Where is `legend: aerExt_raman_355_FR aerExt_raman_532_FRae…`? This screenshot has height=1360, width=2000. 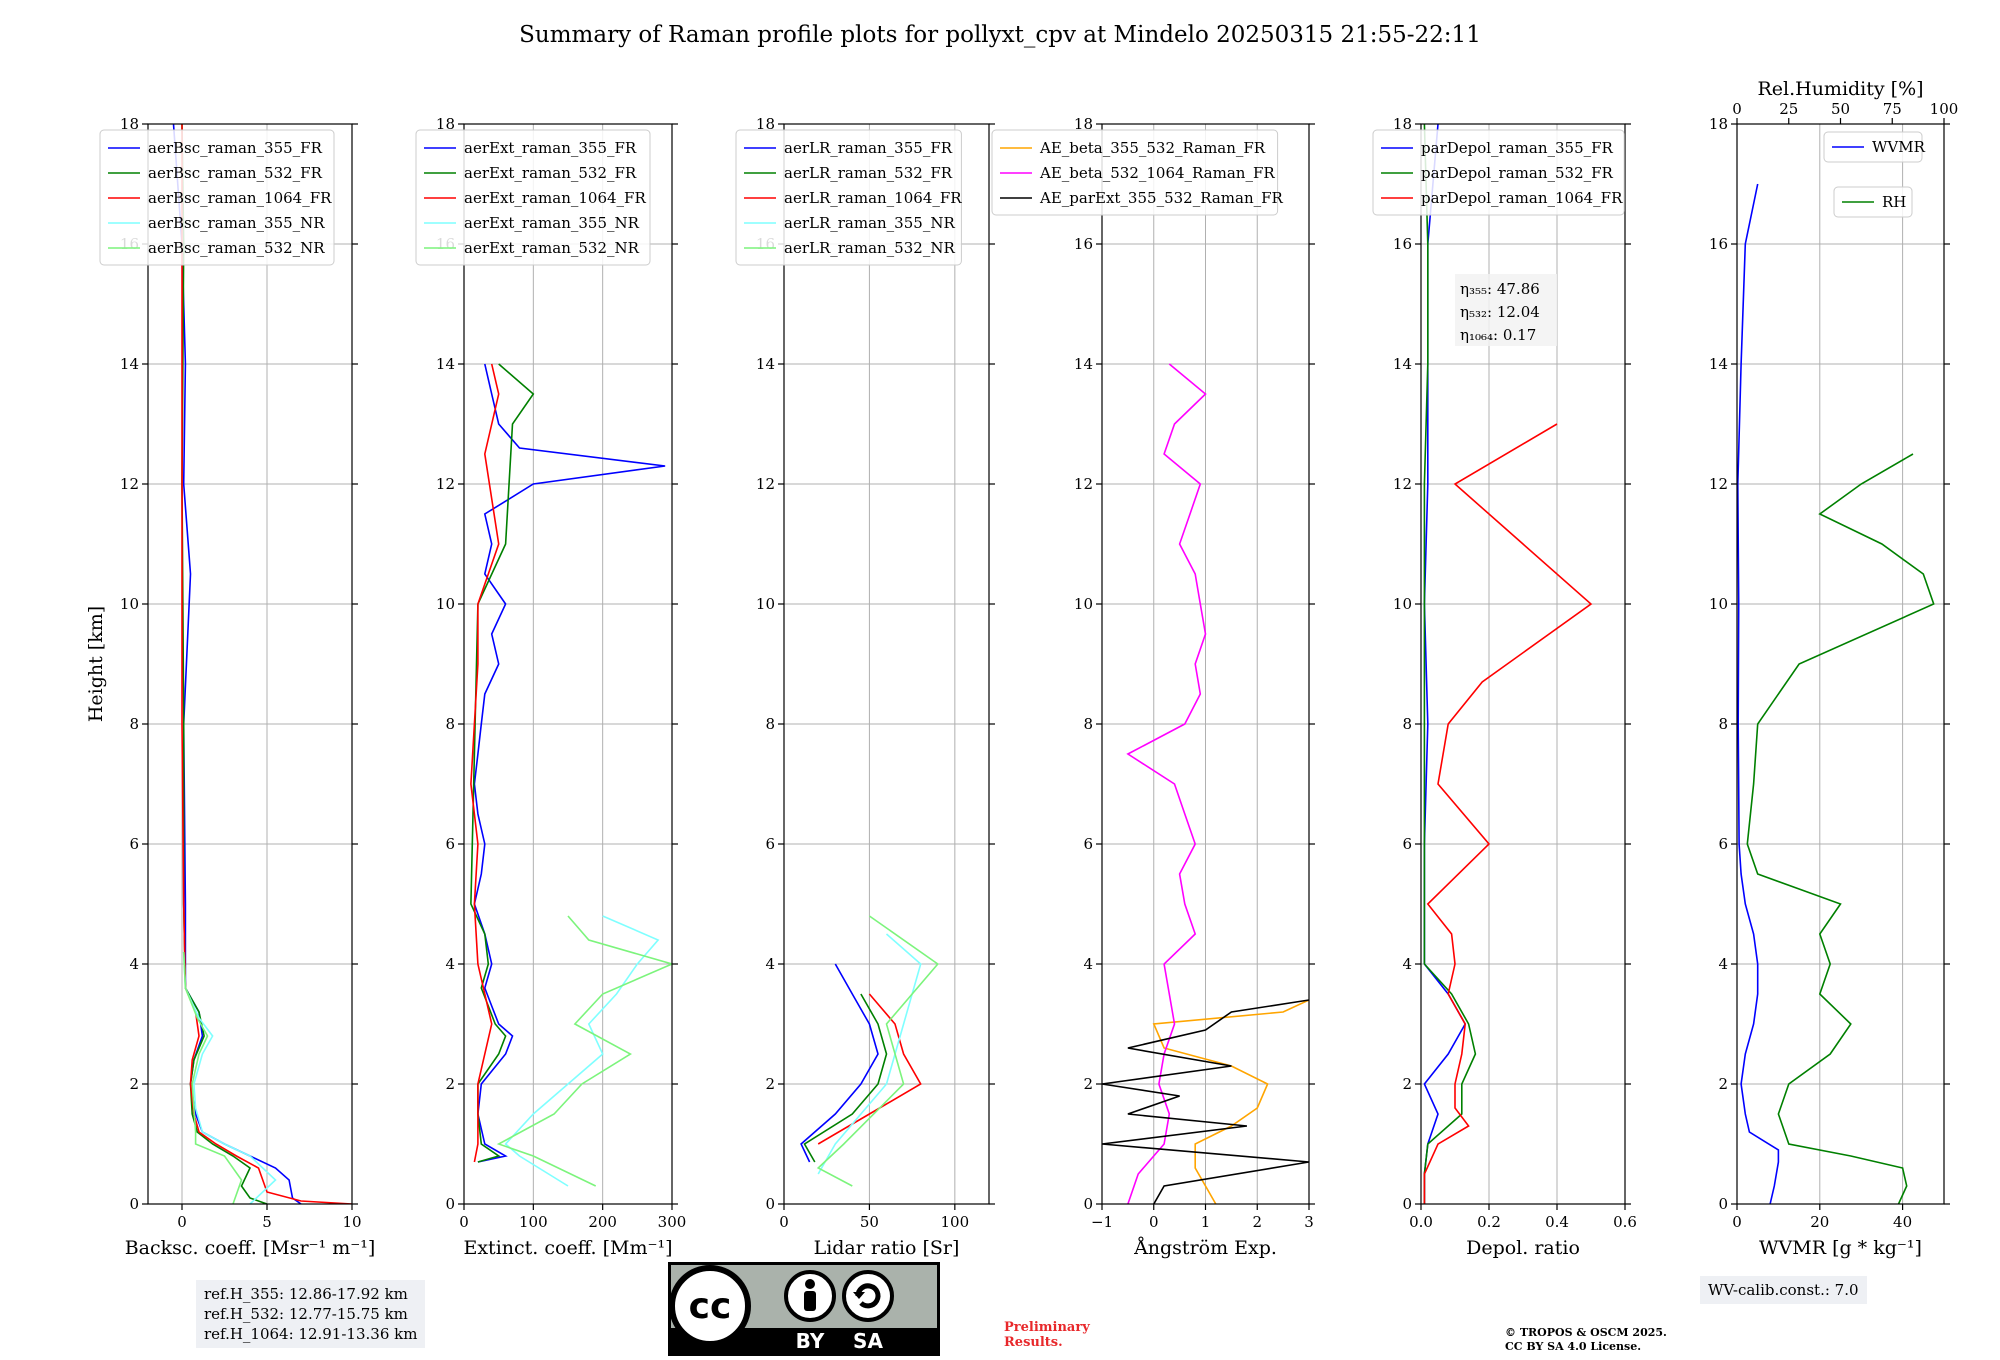
legend: aerExt_raman_355_FR aerExt_raman_532_FRae… is located at coordinates (533, 197).